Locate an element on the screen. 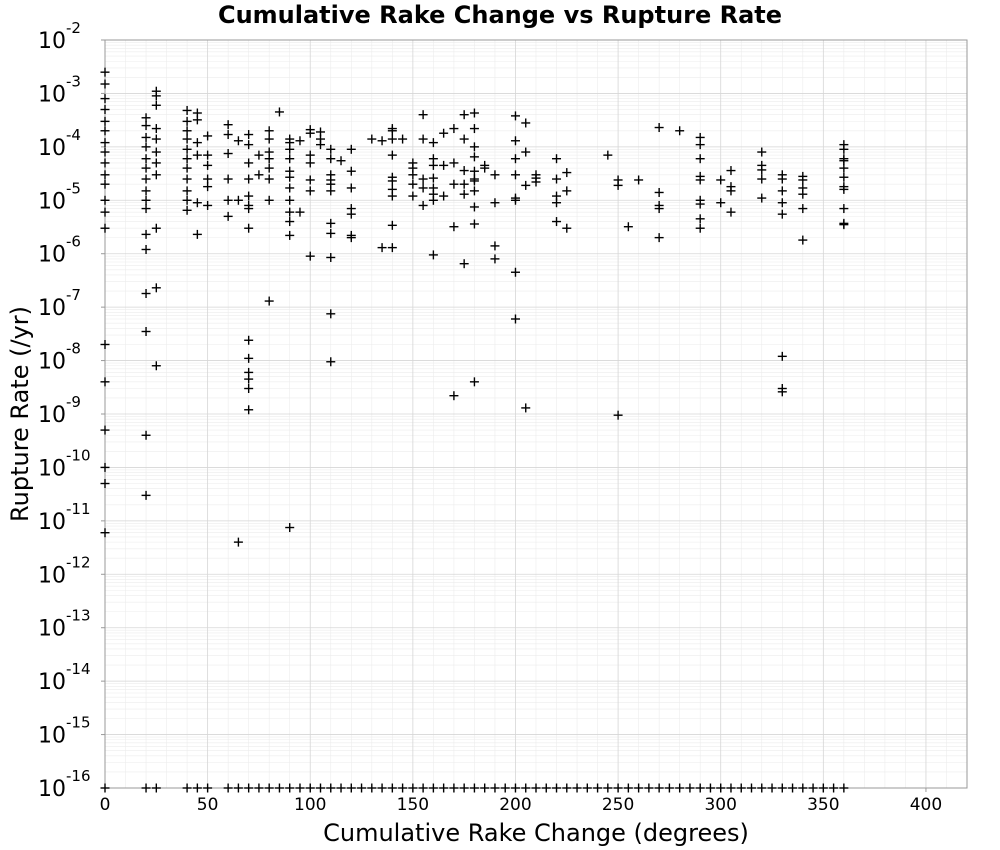 The width and height of the screenshot is (1000, 850). x-tick-label: 350 is located at coordinates (823, 805).